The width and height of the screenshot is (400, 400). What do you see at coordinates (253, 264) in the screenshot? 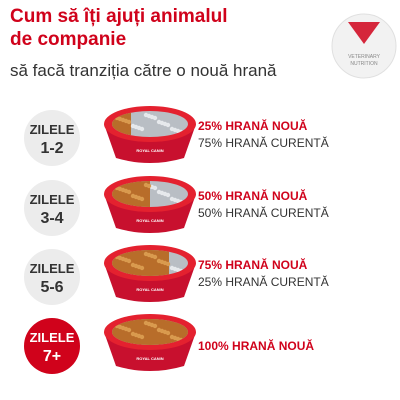
I see `new-food: 75% HRANĂ NOUĂ` at bounding box center [253, 264].